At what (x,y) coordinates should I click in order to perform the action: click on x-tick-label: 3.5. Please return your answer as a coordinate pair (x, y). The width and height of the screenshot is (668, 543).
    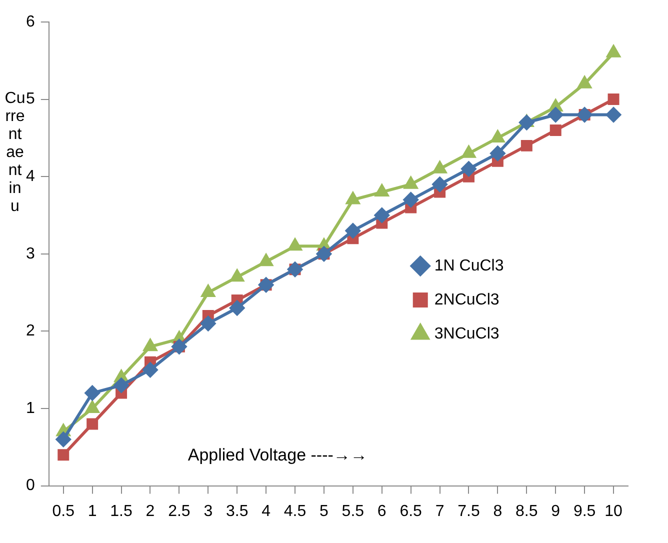
    Looking at the image, I should click on (237, 511).